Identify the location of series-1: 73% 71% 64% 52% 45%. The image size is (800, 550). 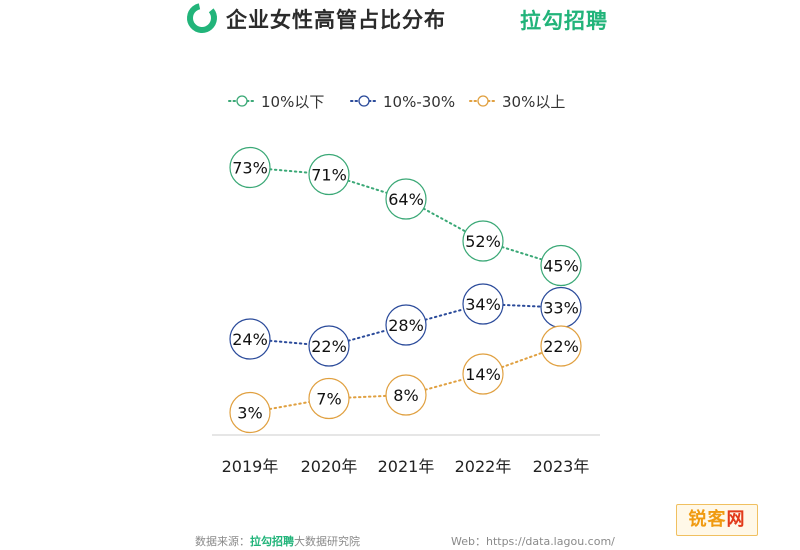
(405, 216).